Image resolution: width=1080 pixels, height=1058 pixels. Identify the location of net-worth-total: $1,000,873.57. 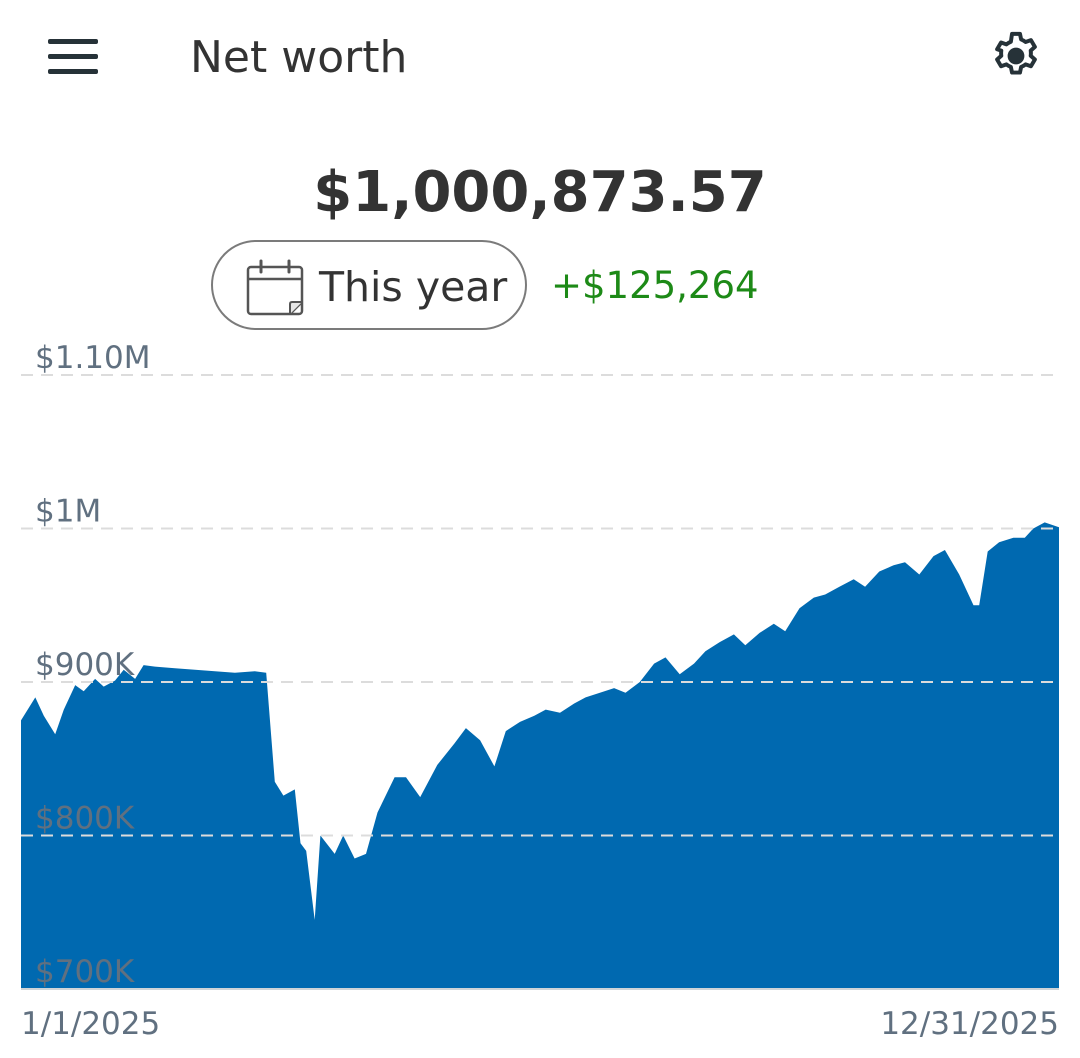
(540, 192).